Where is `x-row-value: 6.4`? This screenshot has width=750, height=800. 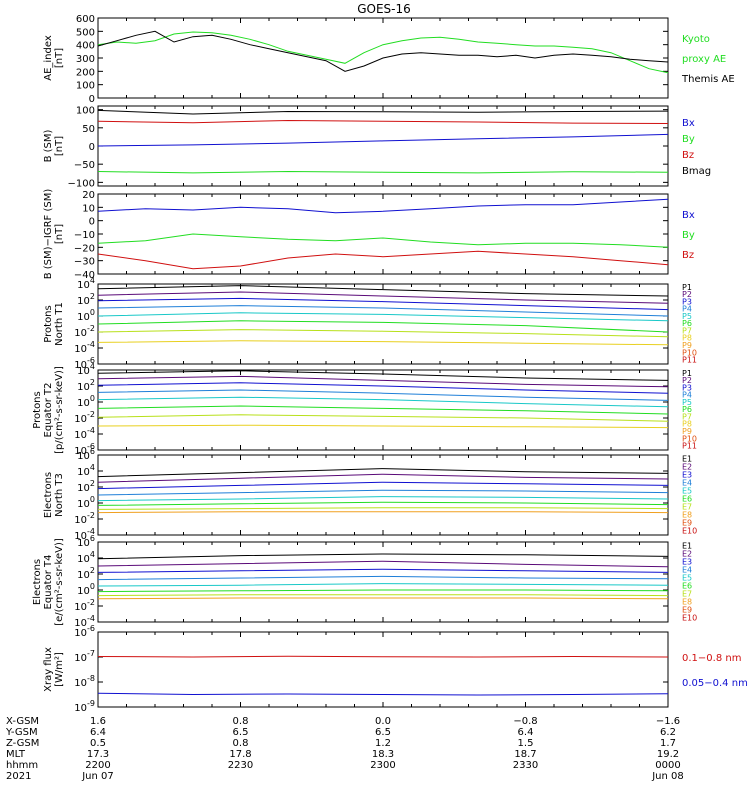
x-row-value: 6.4 is located at coordinates (98, 732).